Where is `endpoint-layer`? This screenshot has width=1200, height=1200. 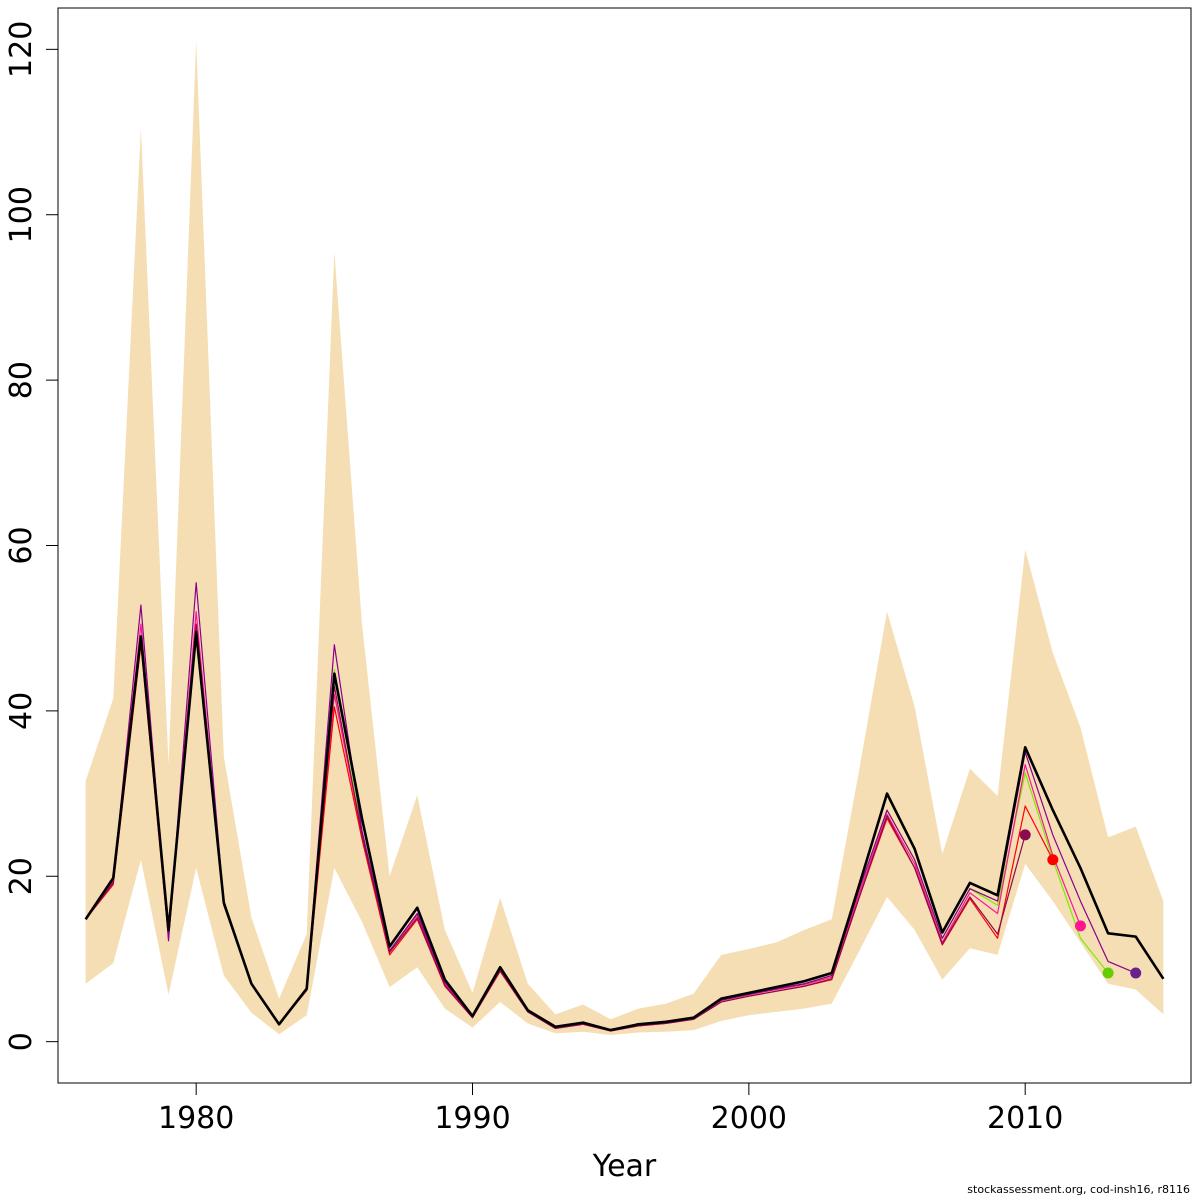
endpoint-layer is located at coordinates (1080, 904).